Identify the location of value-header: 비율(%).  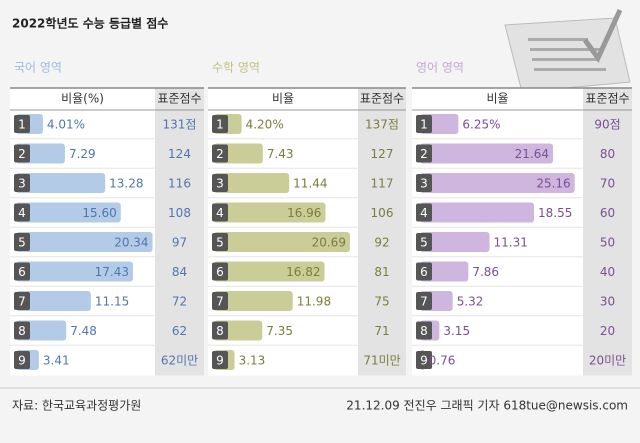
(82, 99).